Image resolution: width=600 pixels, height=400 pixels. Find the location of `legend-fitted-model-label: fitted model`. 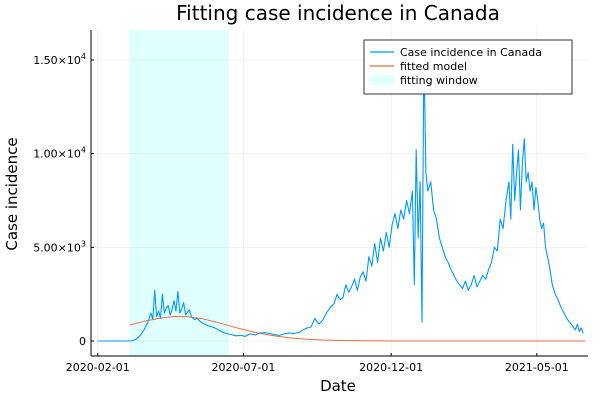

legend-fitted-model-label: fitted model is located at coordinates (433, 66).